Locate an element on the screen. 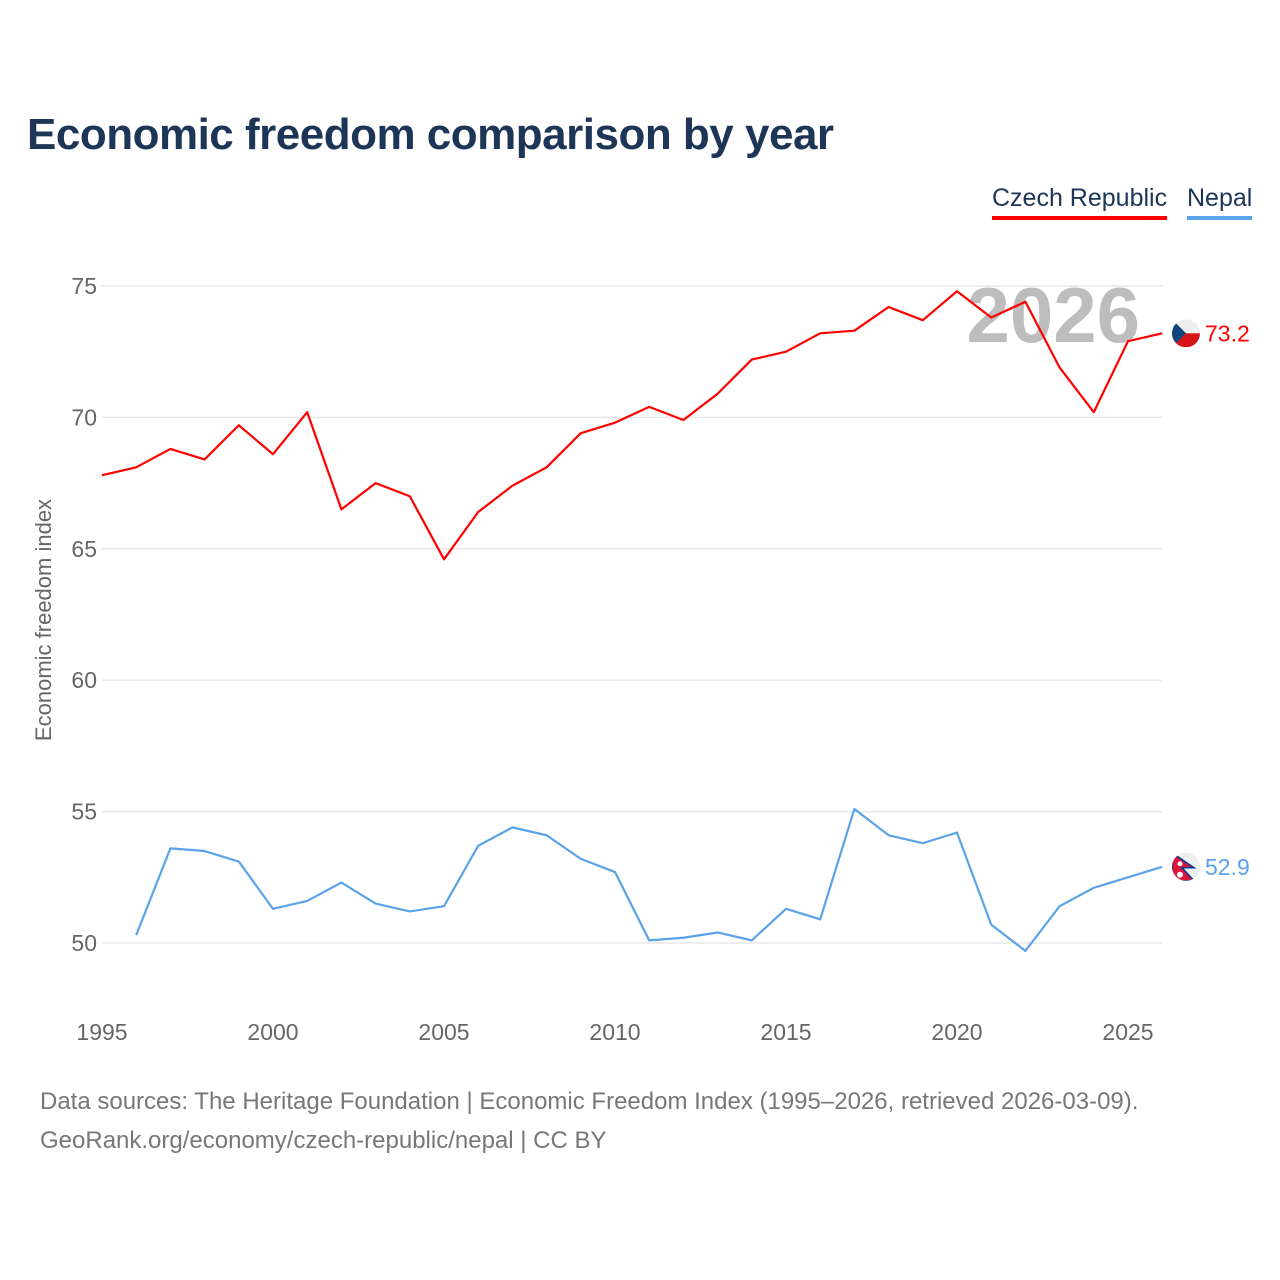  nepal-flag-icon is located at coordinates (1186, 866).